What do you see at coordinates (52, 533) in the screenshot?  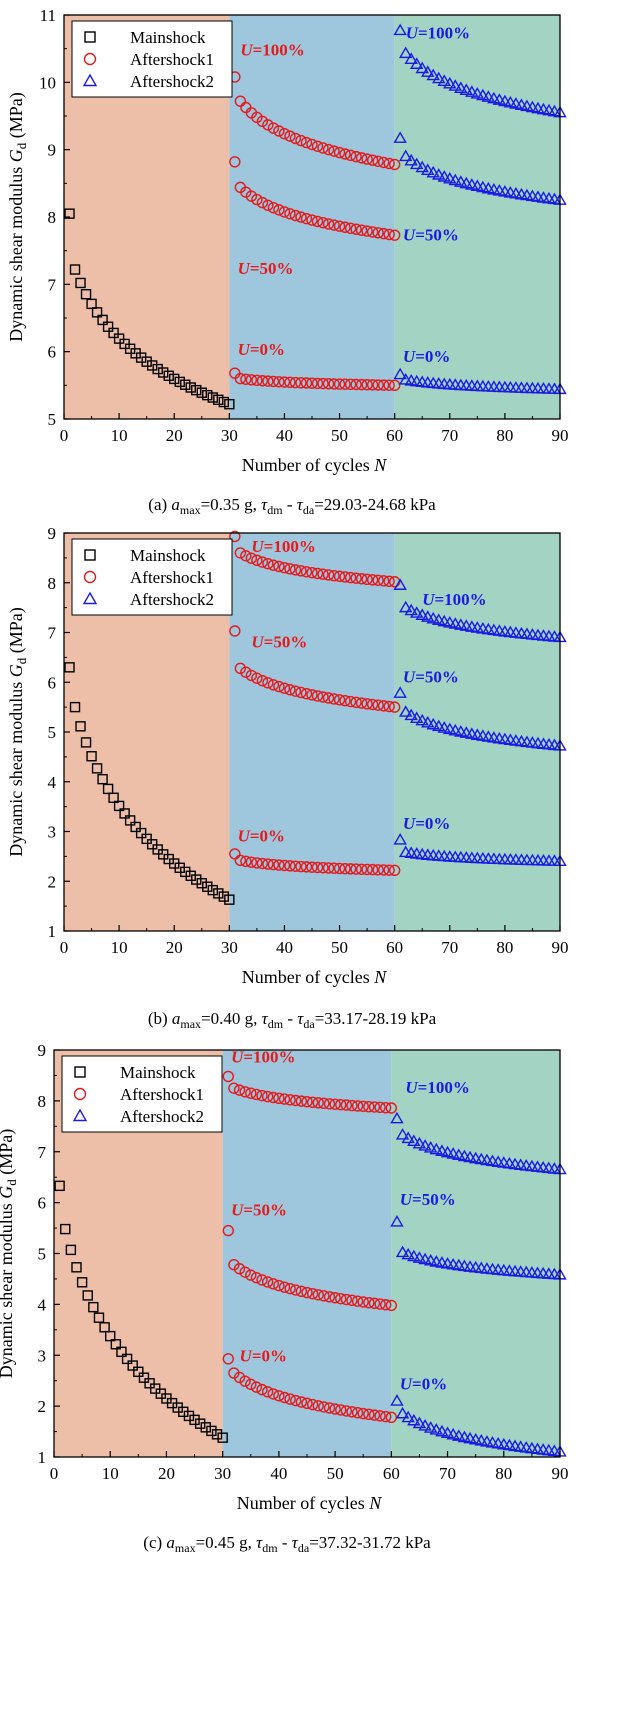 I see `y-tick-label: 9` at bounding box center [52, 533].